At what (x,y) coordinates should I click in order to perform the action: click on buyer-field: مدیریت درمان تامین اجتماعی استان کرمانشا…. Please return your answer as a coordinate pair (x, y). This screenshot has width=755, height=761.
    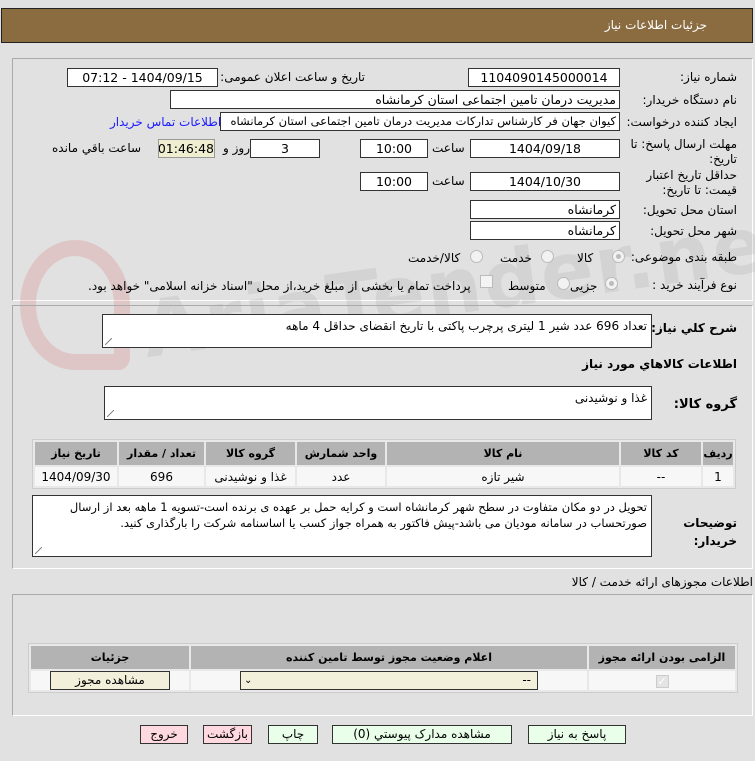
    Looking at the image, I should click on (395, 99).